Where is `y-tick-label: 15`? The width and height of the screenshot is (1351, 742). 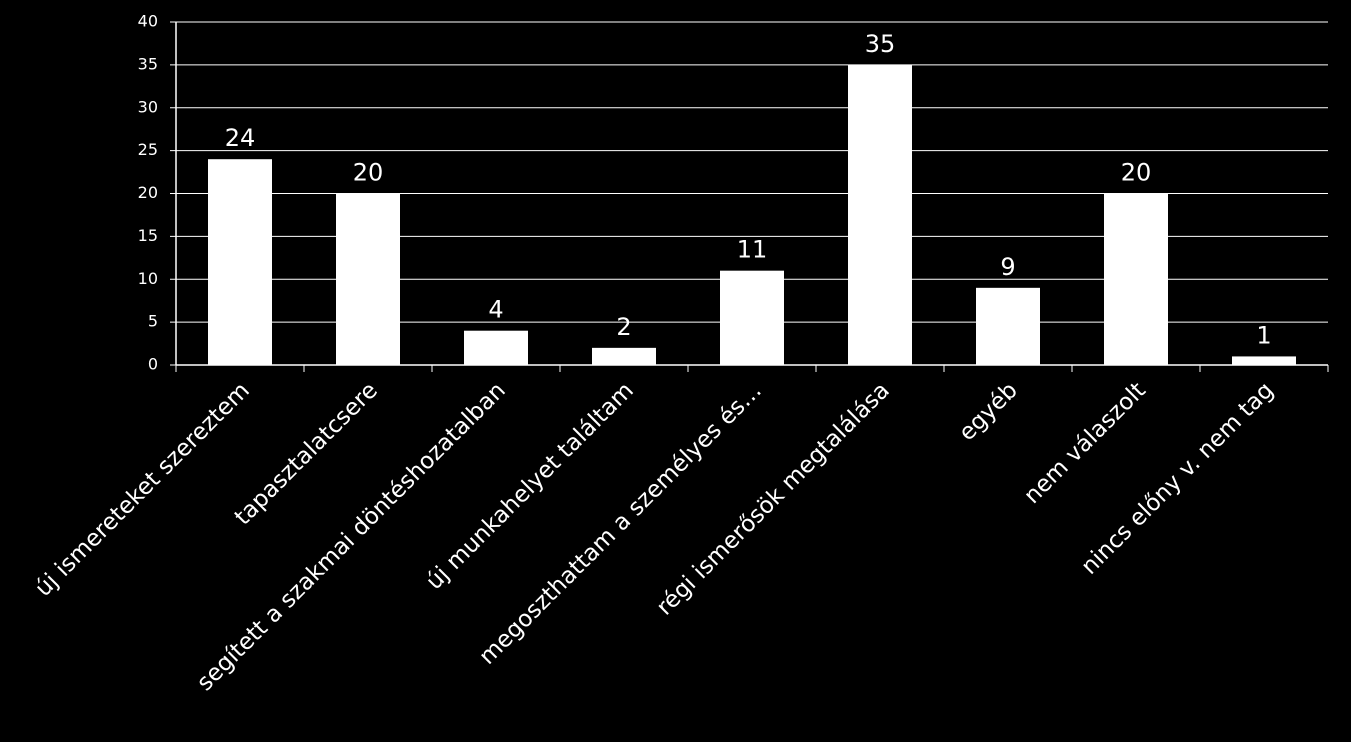
y-tick-label: 15 is located at coordinates (148, 235).